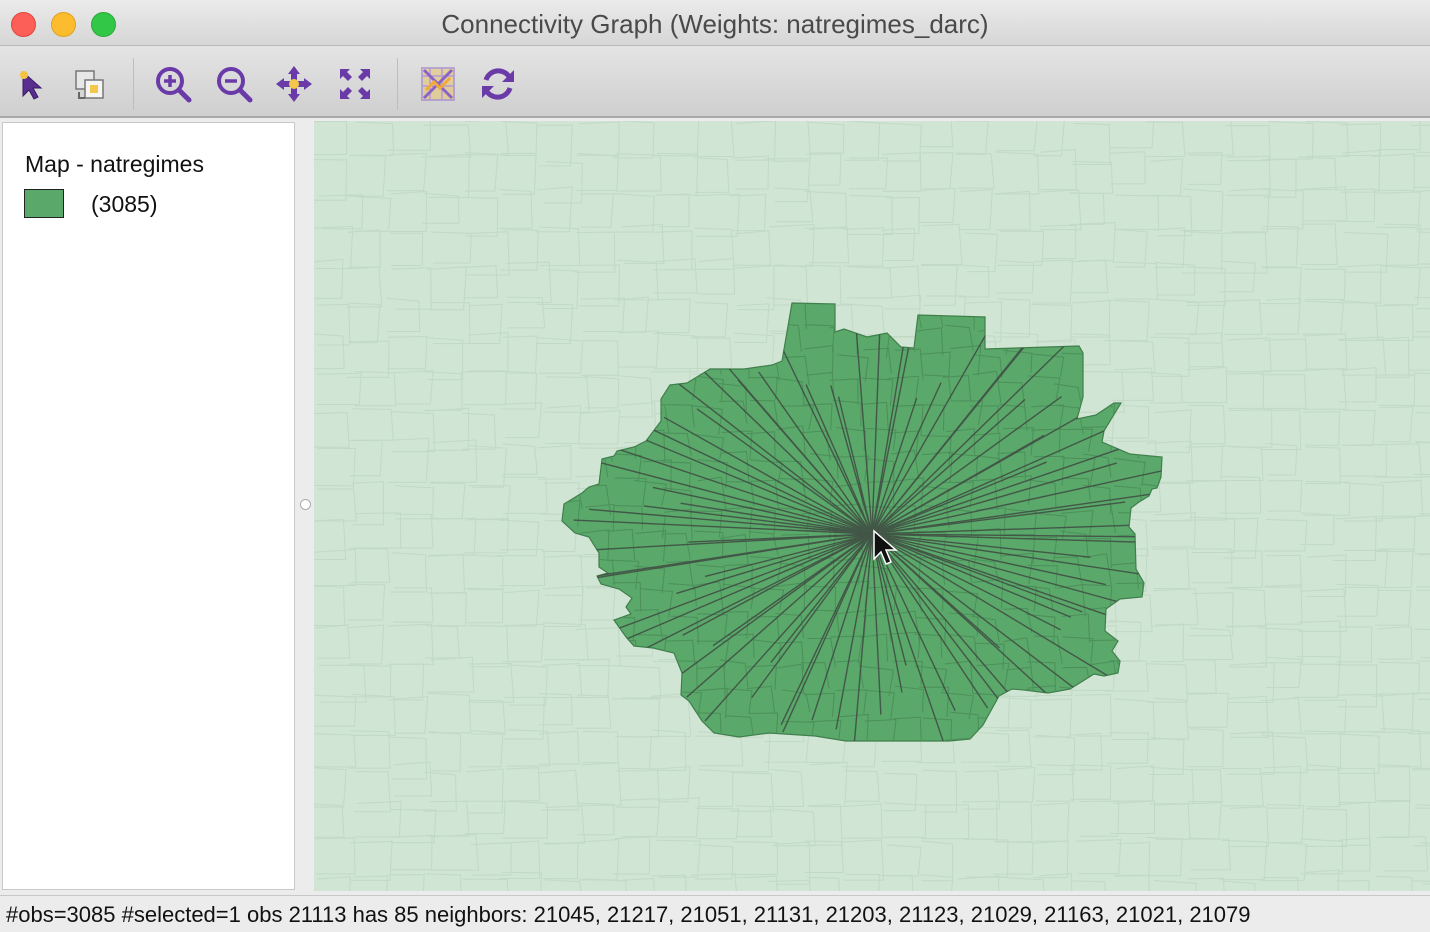 The height and width of the screenshot is (932, 1430). Describe the element at coordinates (173, 84) in the screenshot. I see `zoom-in-button` at that location.